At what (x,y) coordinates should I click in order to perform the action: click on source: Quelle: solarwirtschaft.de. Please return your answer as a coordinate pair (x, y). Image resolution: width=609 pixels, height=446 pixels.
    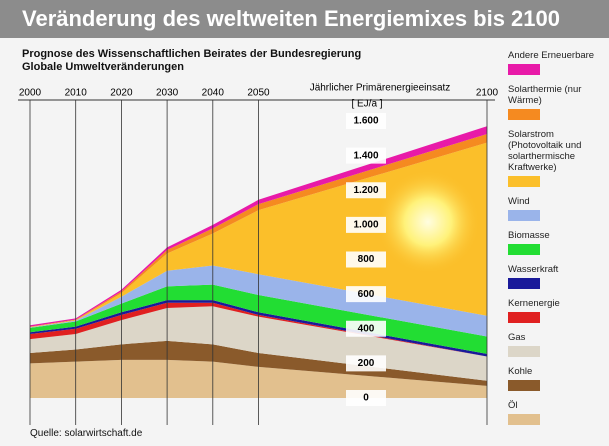
    Looking at the image, I should click on (86, 433).